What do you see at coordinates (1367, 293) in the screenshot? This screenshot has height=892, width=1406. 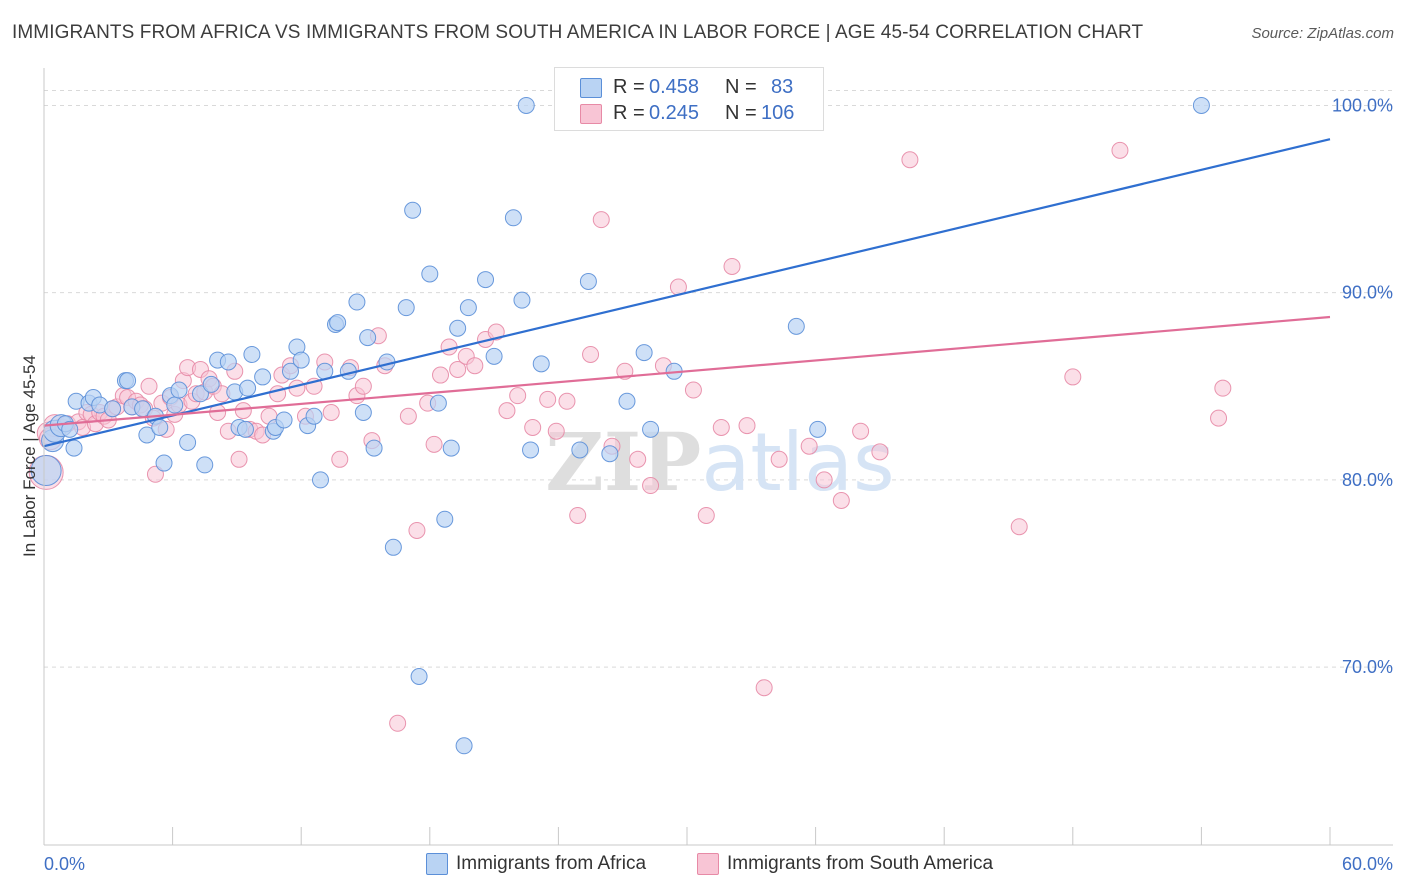 I see `y-tick-label-90: 90.0%` at bounding box center [1367, 293].